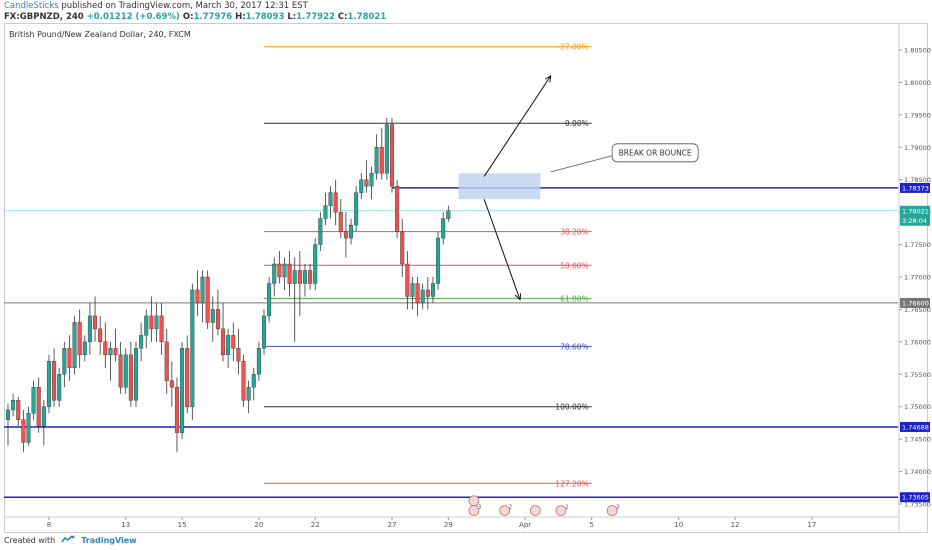 The height and width of the screenshot is (550, 932). What do you see at coordinates (133, 17) in the screenshot?
I see `change-value: +0.01212 (+0.69%)` at bounding box center [133, 17].